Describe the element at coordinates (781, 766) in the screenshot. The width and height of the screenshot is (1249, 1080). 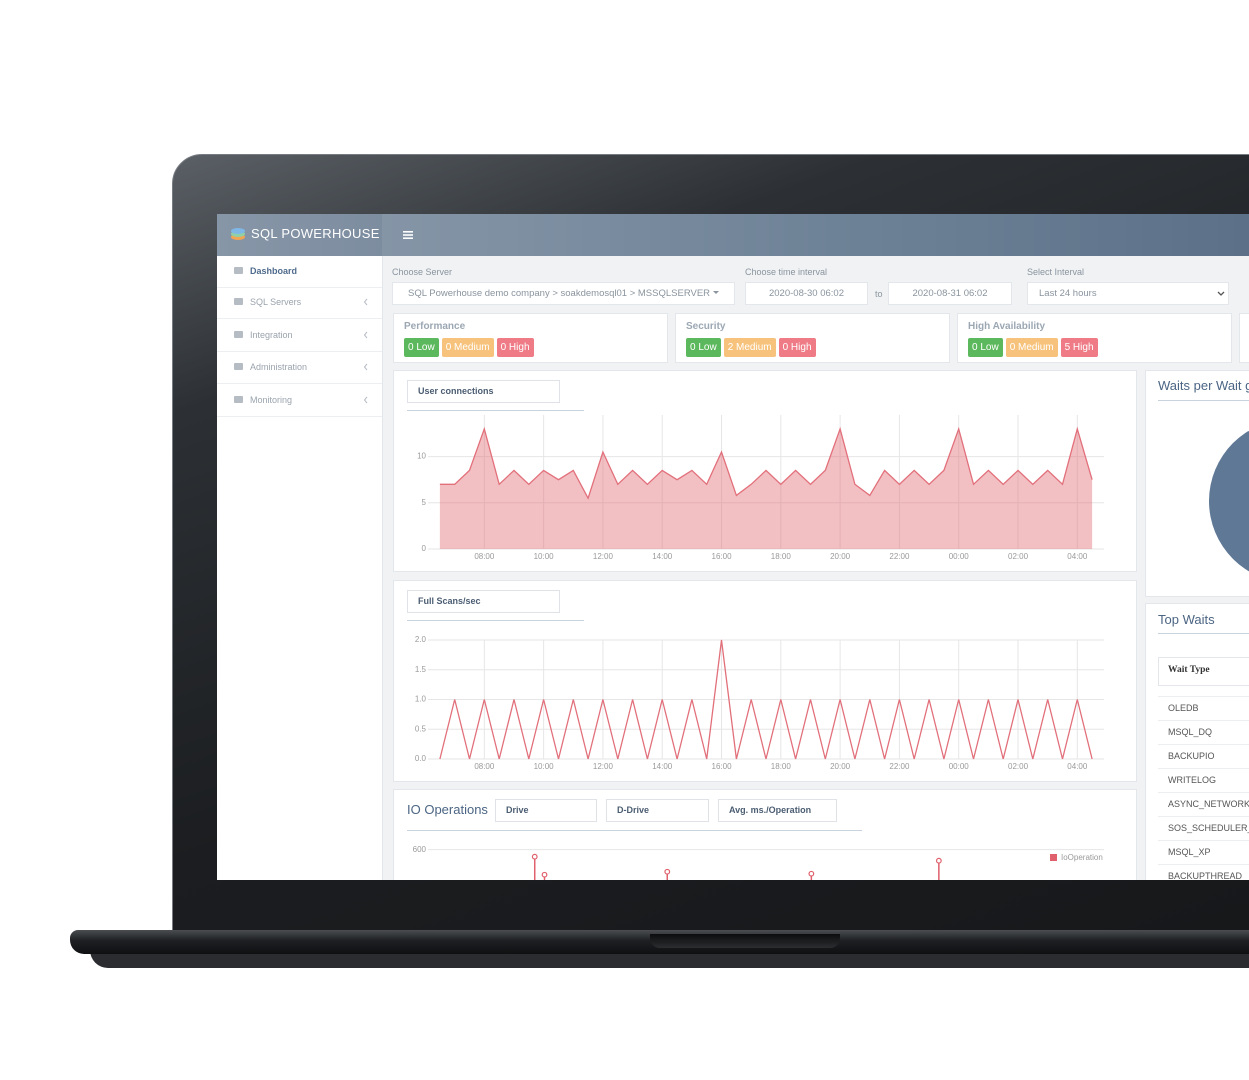
I see `x-tick-label: 18:00` at that location.